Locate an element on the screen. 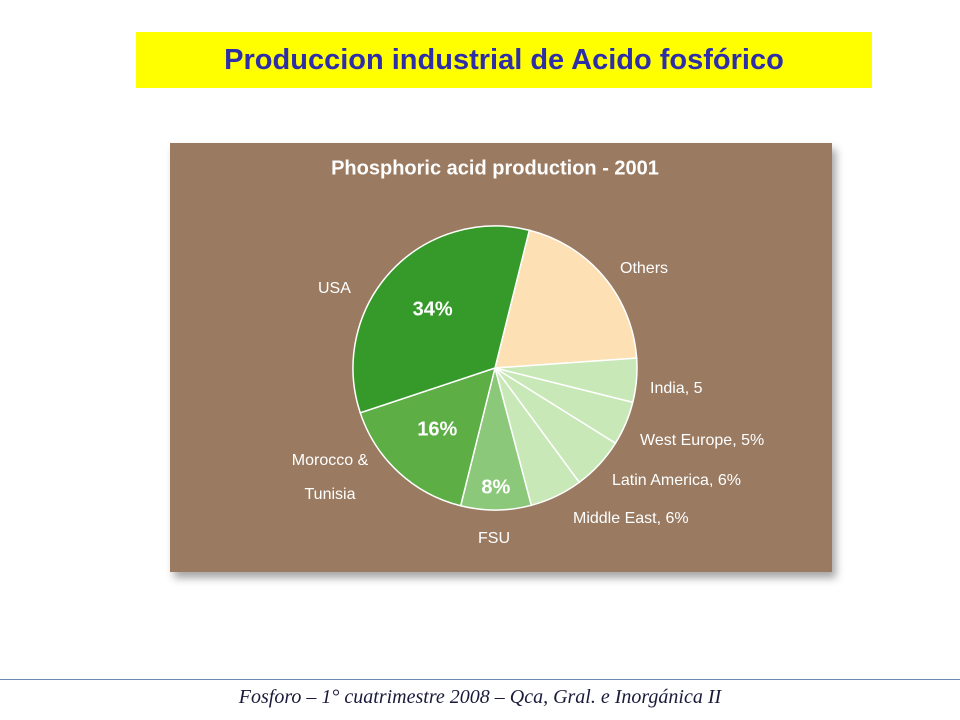  slice-label: West Europe, 5% is located at coordinates (702, 440).